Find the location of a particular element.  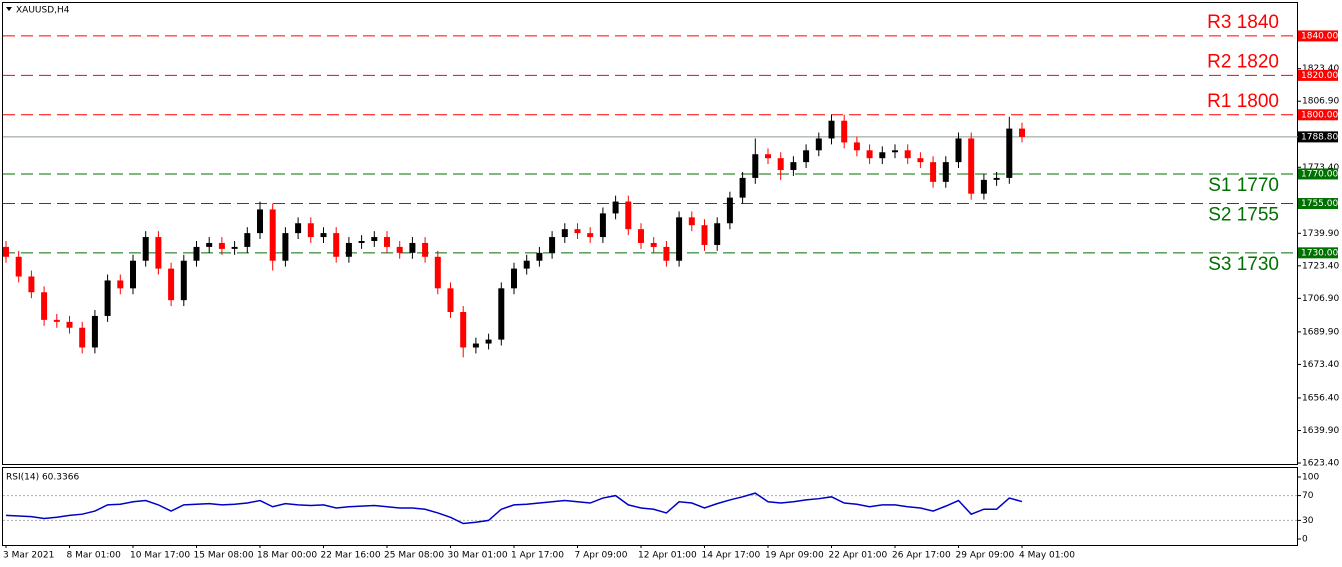

x-tick-label: 10 Mar 17:00 is located at coordinates (160, 556).